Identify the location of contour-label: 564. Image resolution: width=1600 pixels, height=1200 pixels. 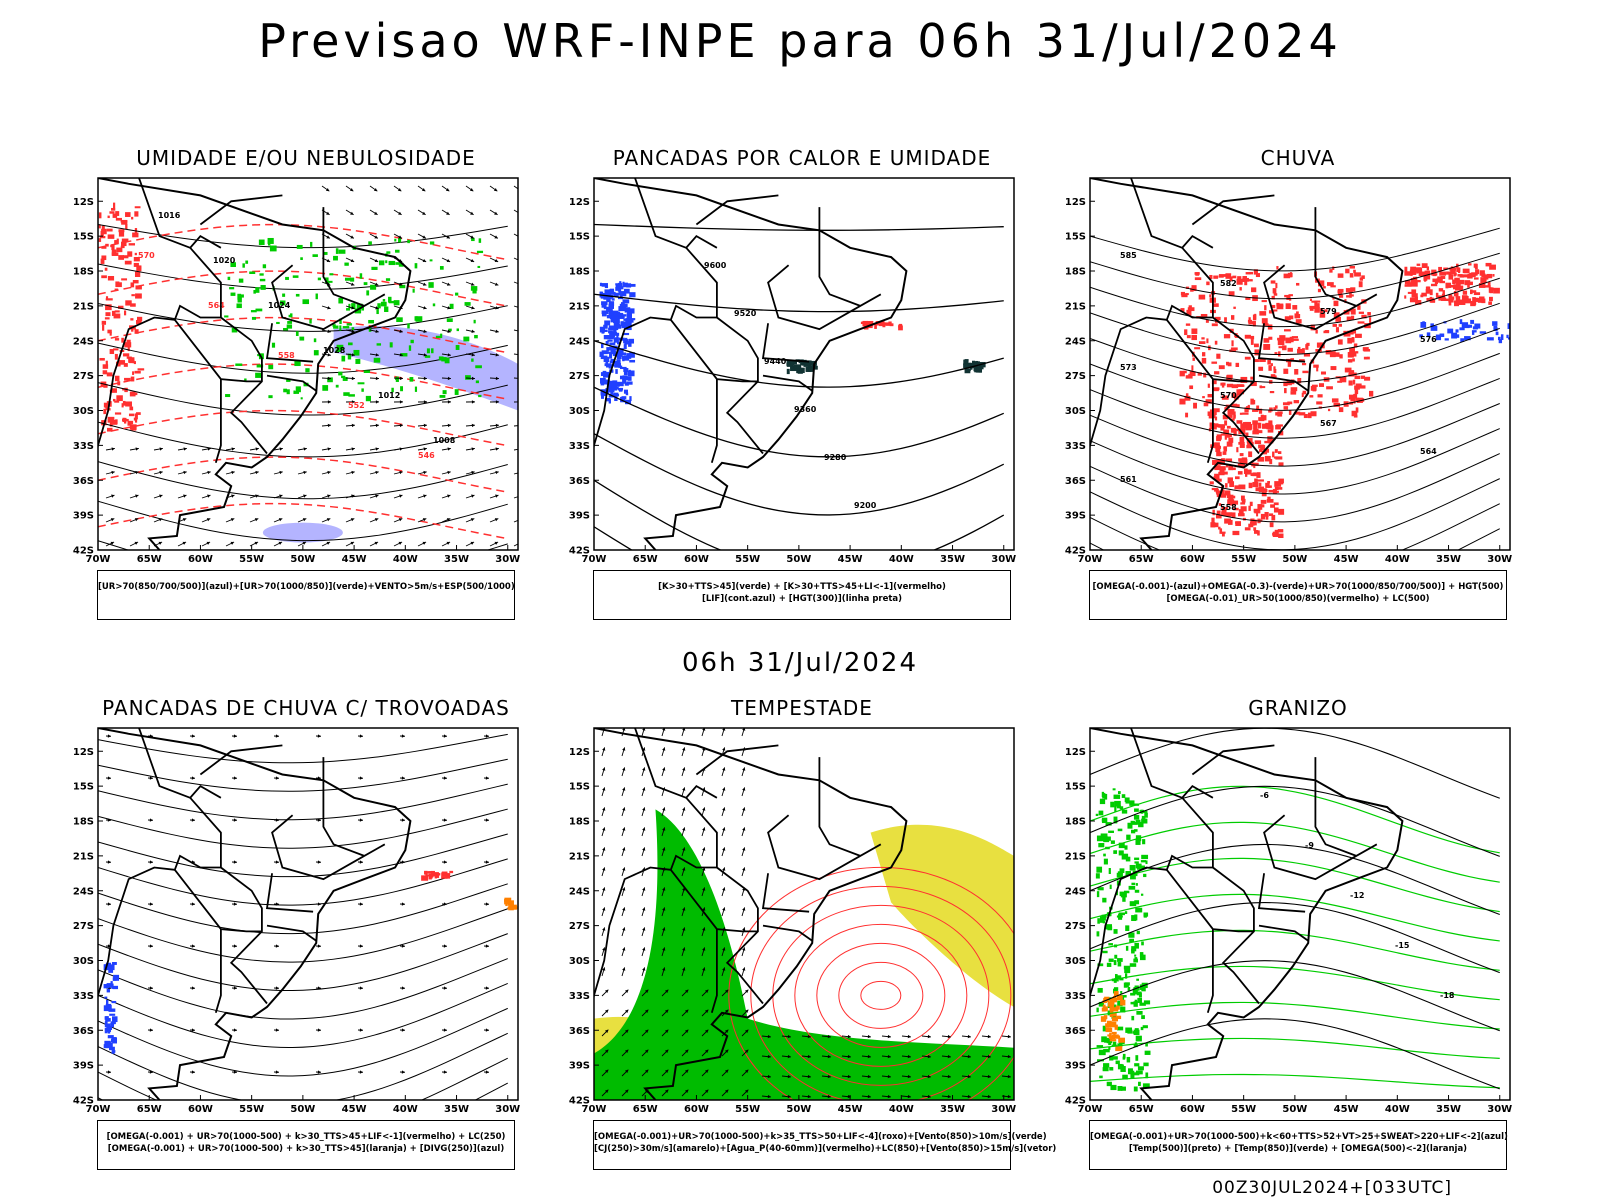
(1428, 451).